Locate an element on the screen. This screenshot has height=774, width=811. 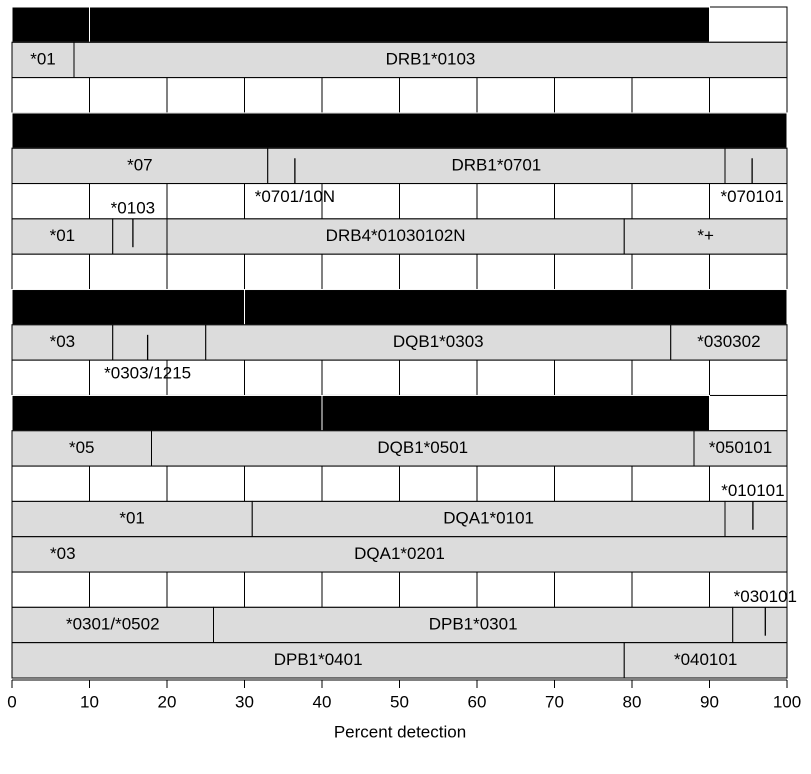
segment-label: DRB4*01030102N is located at coordinates (396, 235).